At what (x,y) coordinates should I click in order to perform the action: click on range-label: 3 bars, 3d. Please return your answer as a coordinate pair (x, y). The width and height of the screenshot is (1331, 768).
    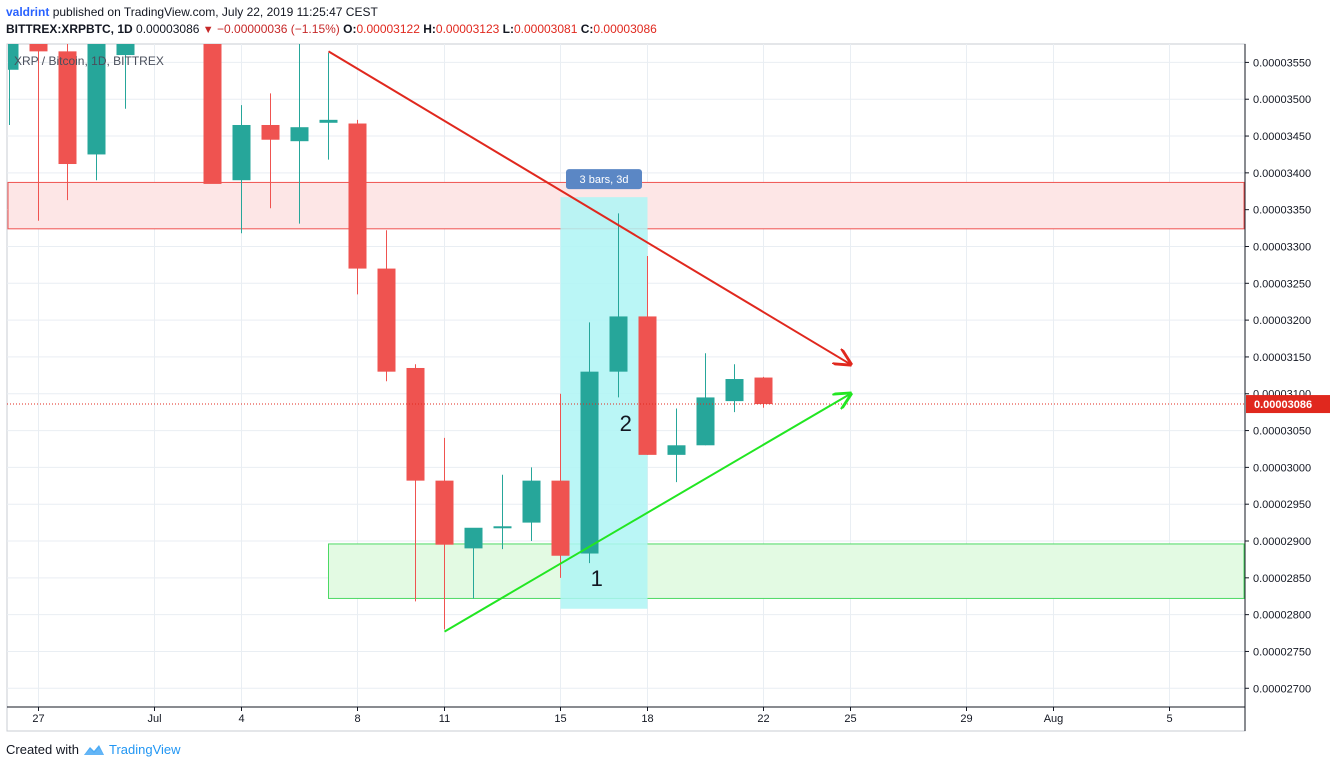
    Looking at the image, I should click on (604, 180).